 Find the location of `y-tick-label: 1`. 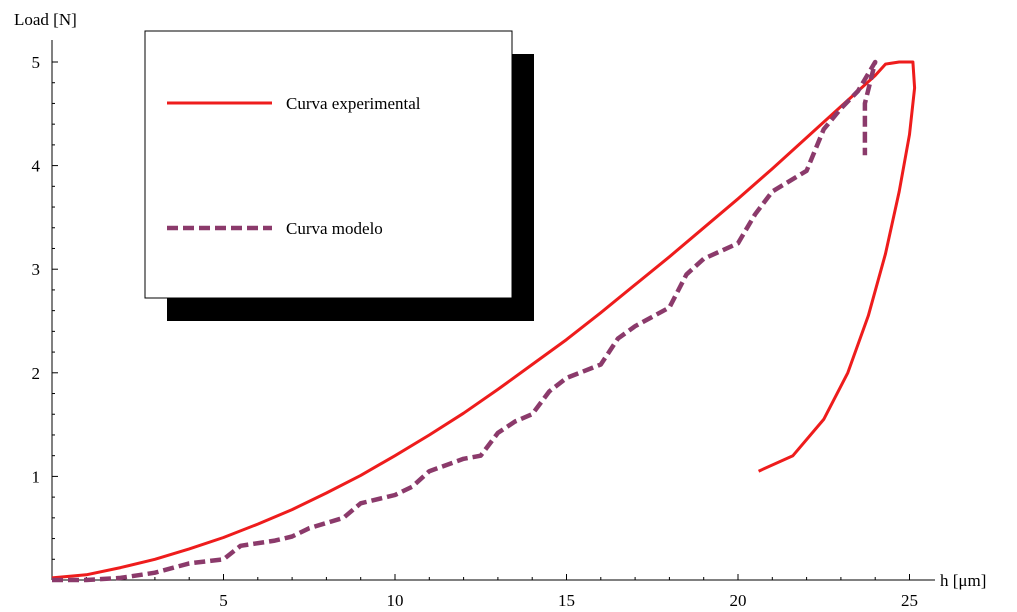

y-tick-label: 1 is located at coordinates (36, 476).